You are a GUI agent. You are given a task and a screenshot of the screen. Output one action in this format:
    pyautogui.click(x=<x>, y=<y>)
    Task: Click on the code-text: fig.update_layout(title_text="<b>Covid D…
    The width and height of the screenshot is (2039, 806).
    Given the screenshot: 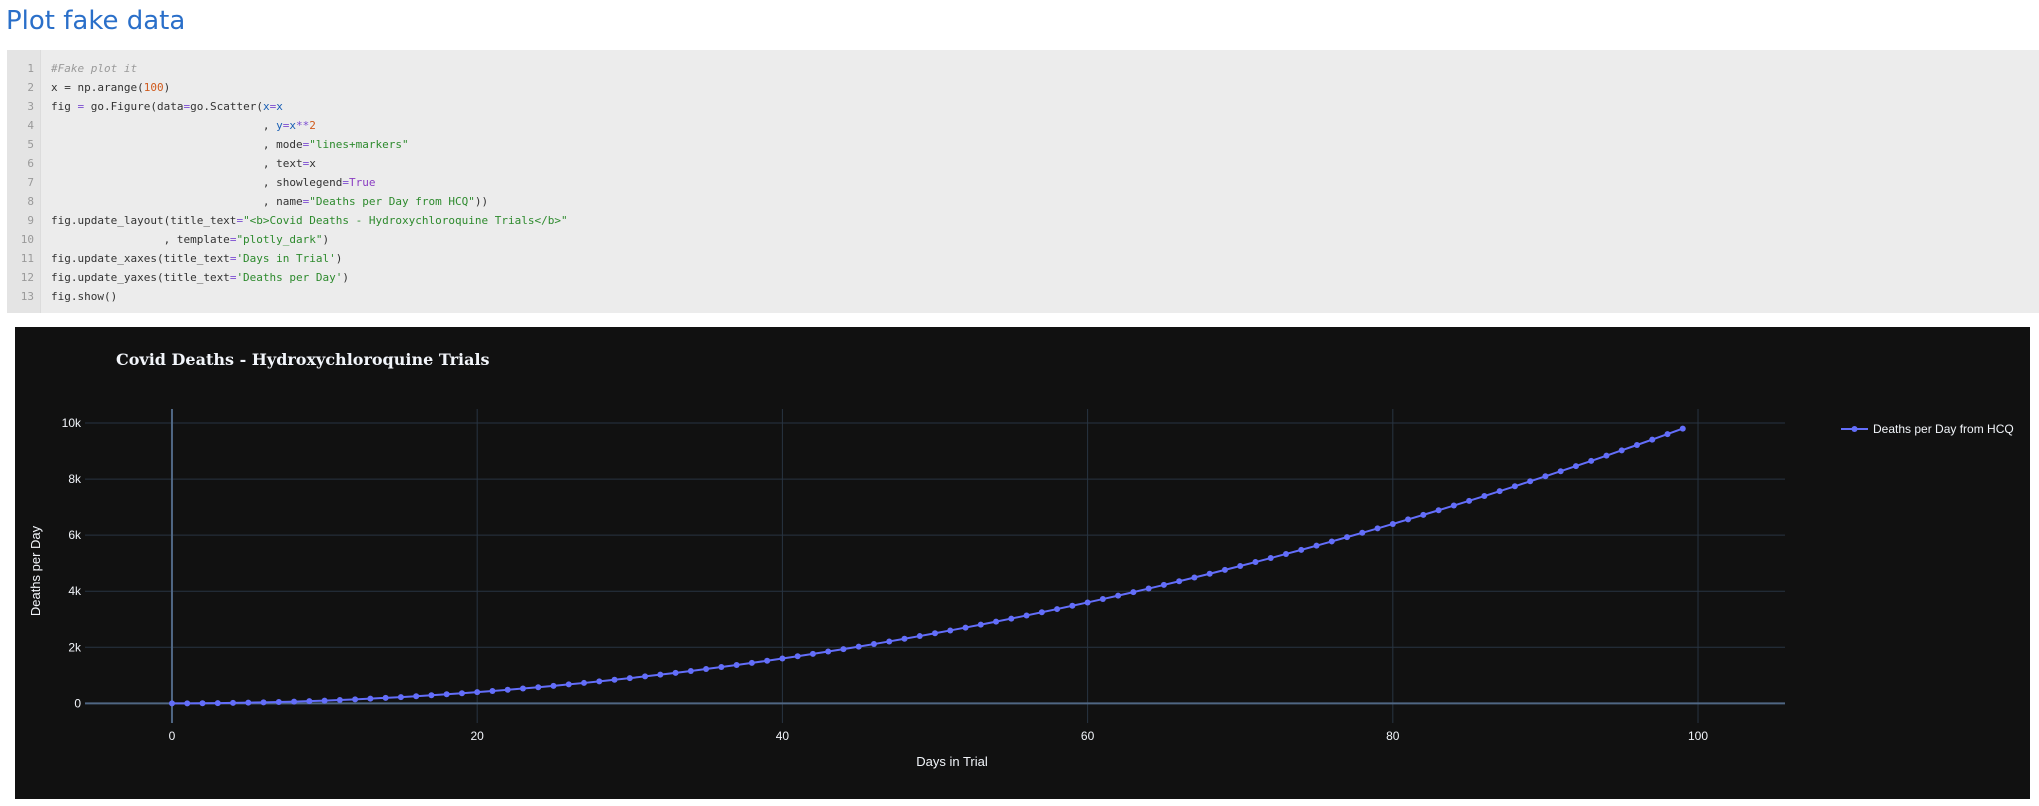 What is the action you would take?
    pyautogui.click(x=309, y=220)
    